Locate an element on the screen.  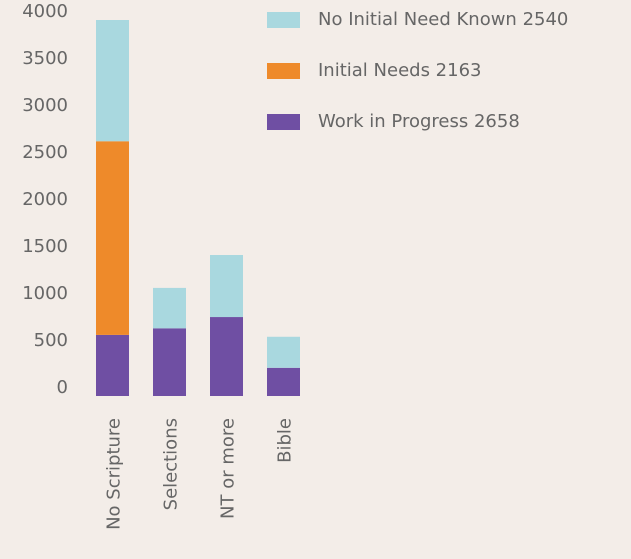
y-tick-label: 4000 is located at coordinates (45, 11).